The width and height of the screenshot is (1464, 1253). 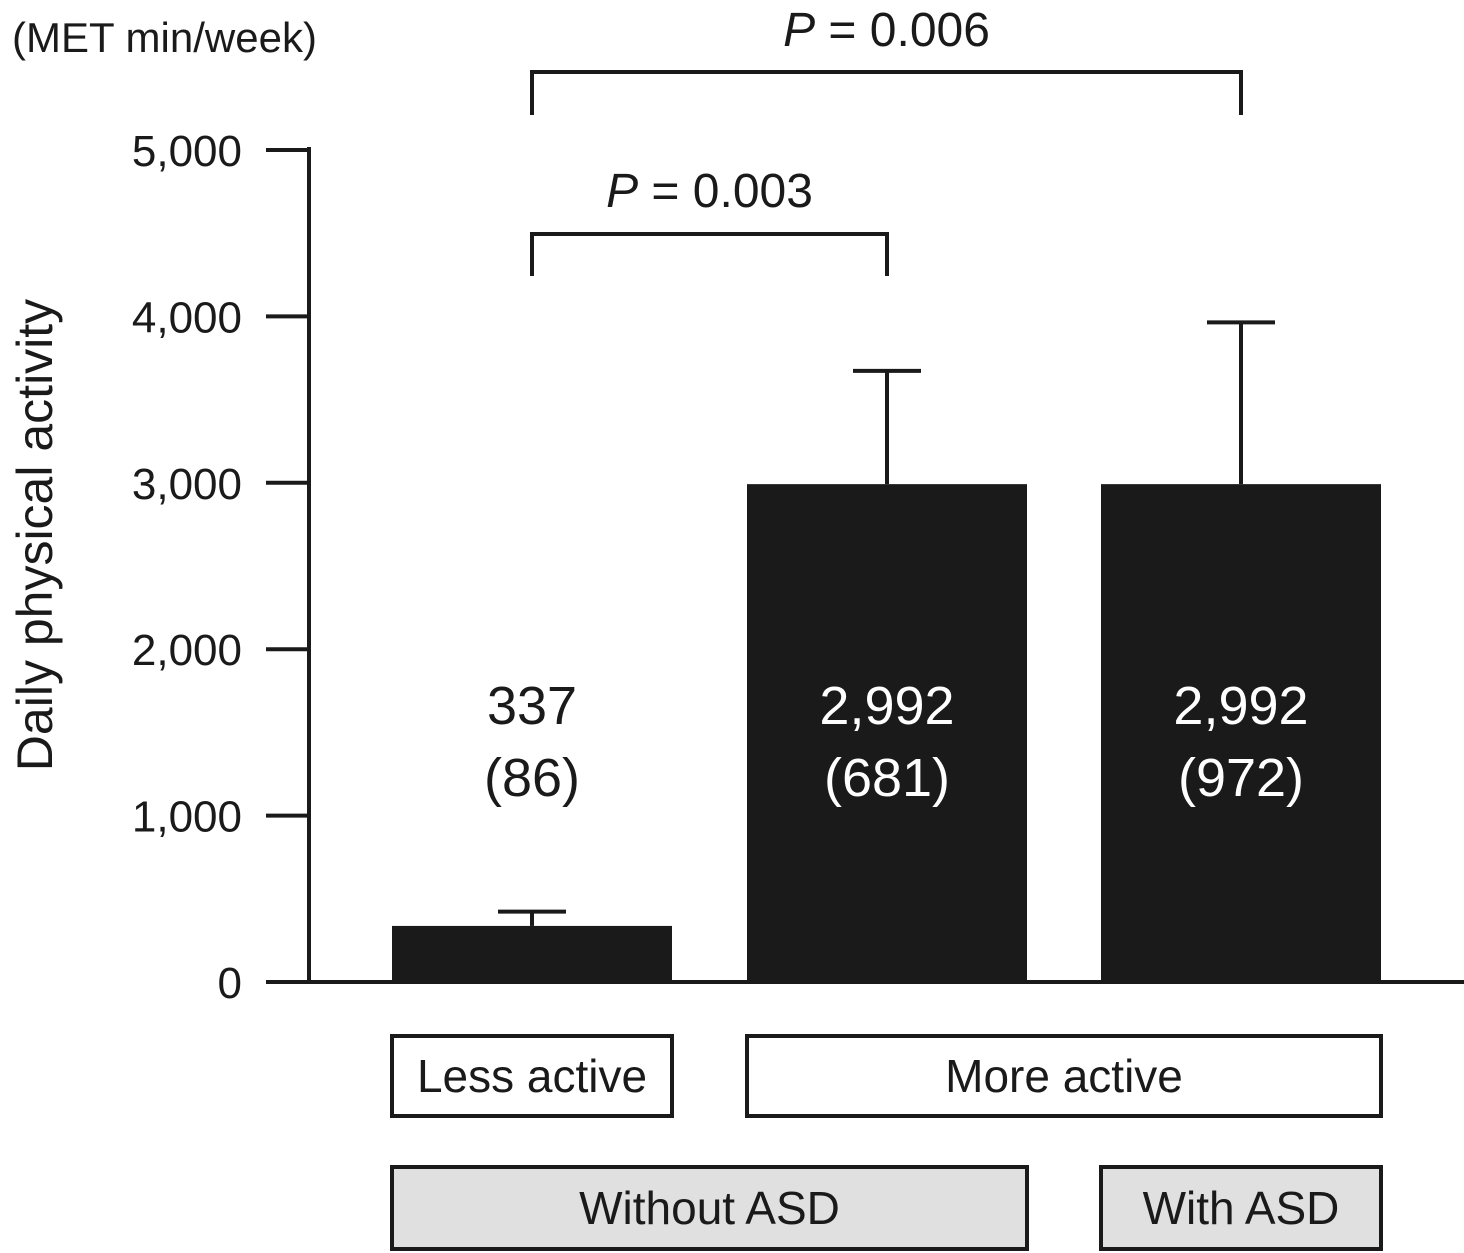 I want to click on asd-group-label: Without ASD, so click(x=709, y=1208).